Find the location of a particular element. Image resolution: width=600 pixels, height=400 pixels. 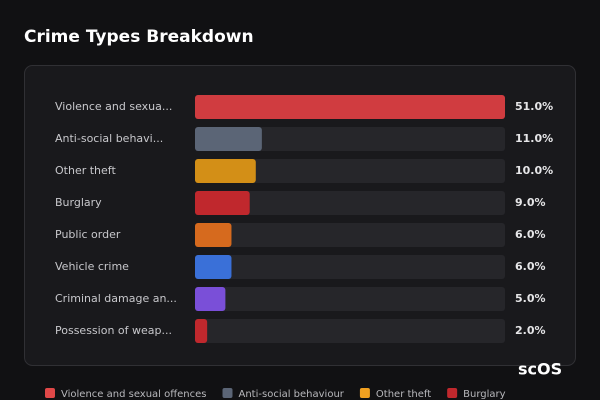

value-label: 11.0% is located at coordinates (534, 138).